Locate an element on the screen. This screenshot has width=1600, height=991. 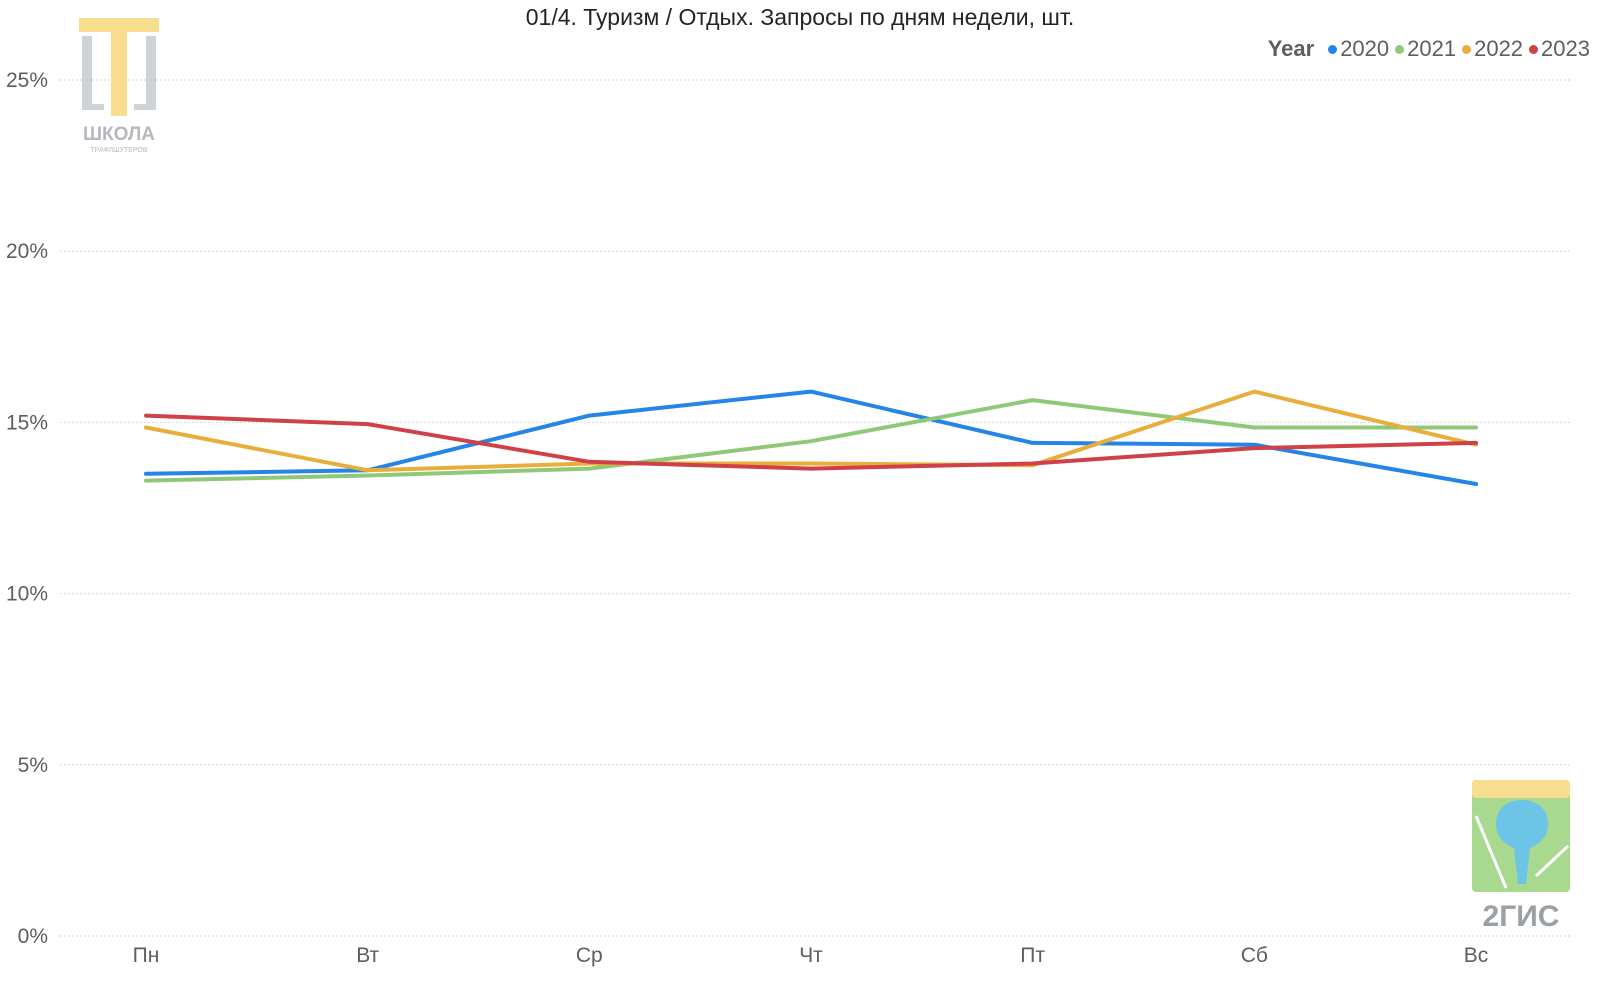
legend: Year 2020 2021 2022 2023 is located at coordinates (1429, 49).